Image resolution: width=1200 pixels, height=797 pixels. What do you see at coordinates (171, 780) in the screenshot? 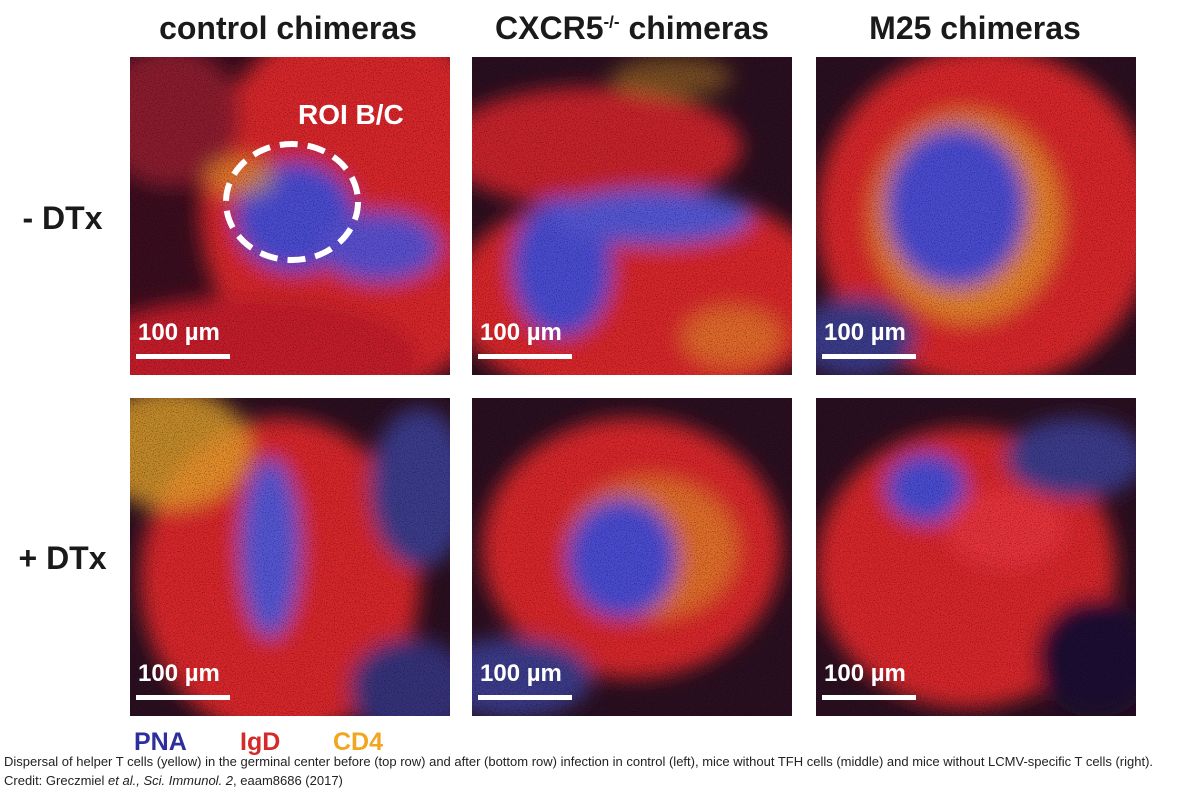
I see `caption-citation: et al., Sci. Immunol. 2` at bounding box center [171, 780].